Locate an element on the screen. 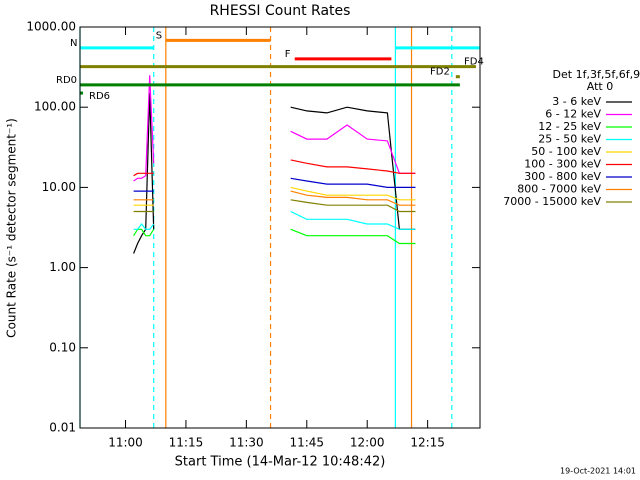  interval-label: FD2 is located at coordinates (440, 72).